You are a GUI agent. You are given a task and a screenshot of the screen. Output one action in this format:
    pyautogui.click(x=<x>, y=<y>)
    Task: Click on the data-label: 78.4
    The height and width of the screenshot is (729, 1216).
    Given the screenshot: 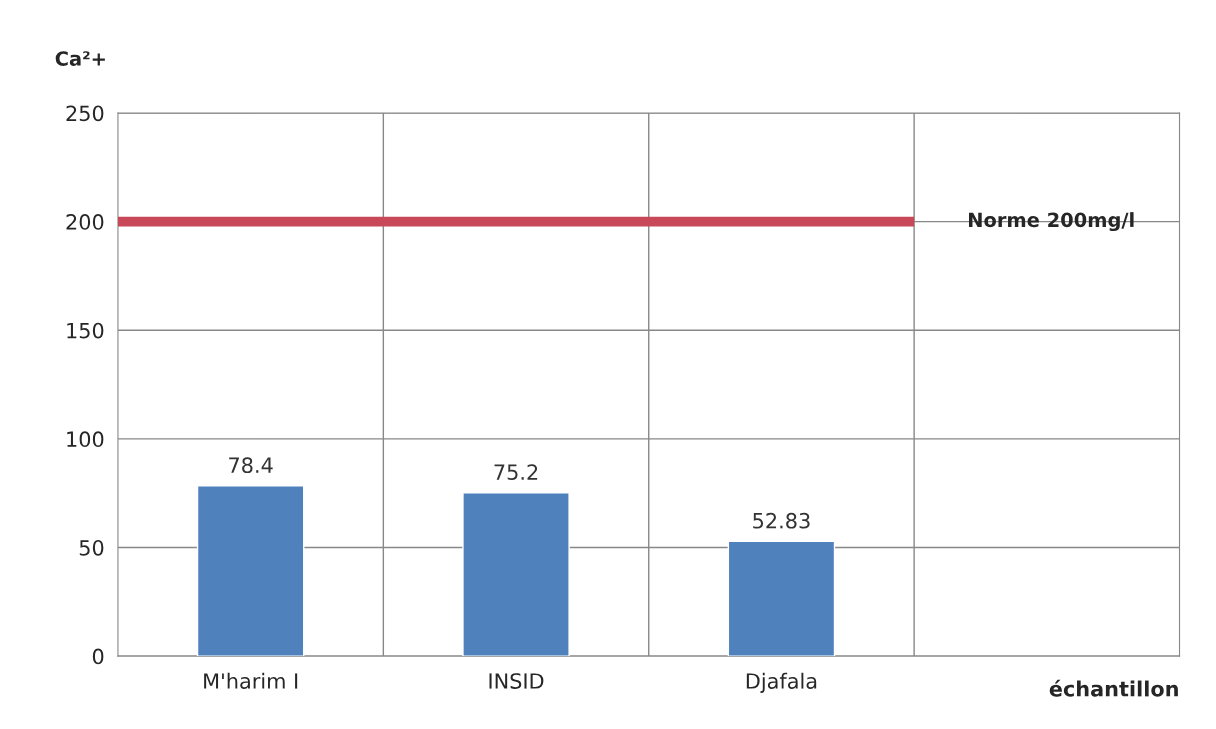 What is the action you would take?
    pyautogui.click(x=251, y=465)
    